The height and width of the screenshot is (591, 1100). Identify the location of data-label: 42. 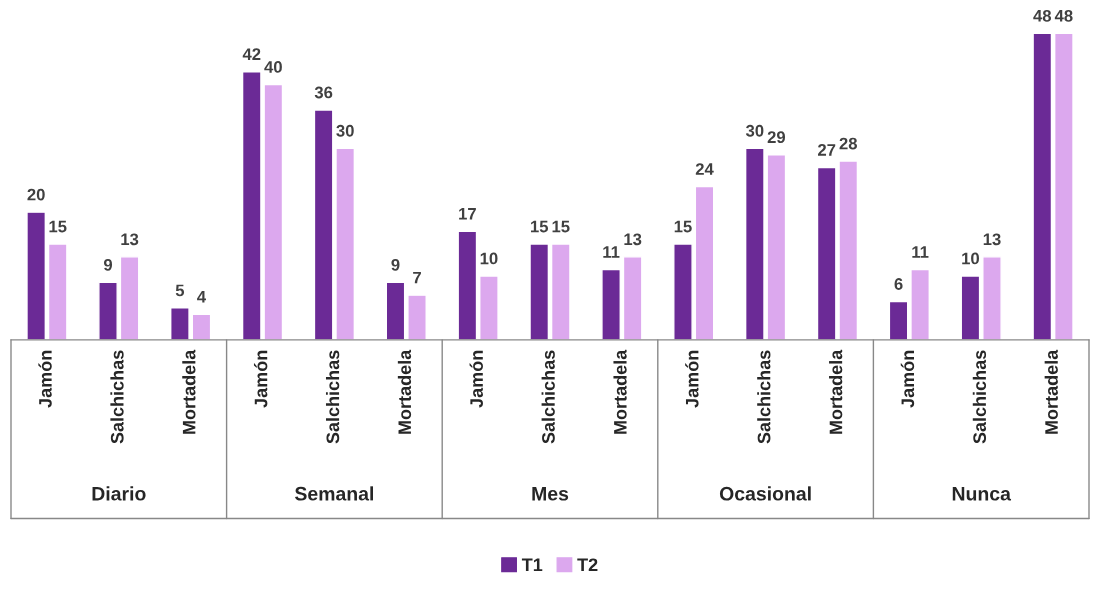
(251, 54).